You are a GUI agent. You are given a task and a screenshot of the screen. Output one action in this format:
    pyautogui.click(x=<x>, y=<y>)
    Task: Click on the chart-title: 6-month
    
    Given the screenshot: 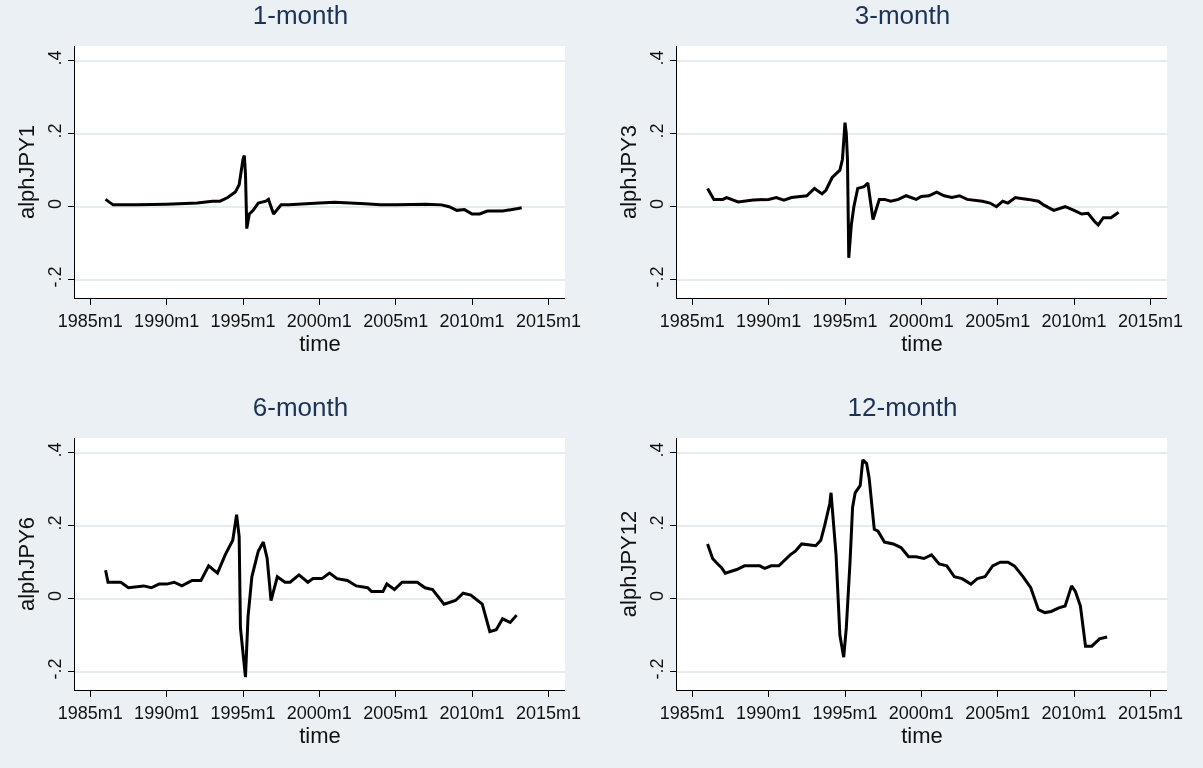 What is the action you would take?
    pyautogui.click(x=300, y=406)
    